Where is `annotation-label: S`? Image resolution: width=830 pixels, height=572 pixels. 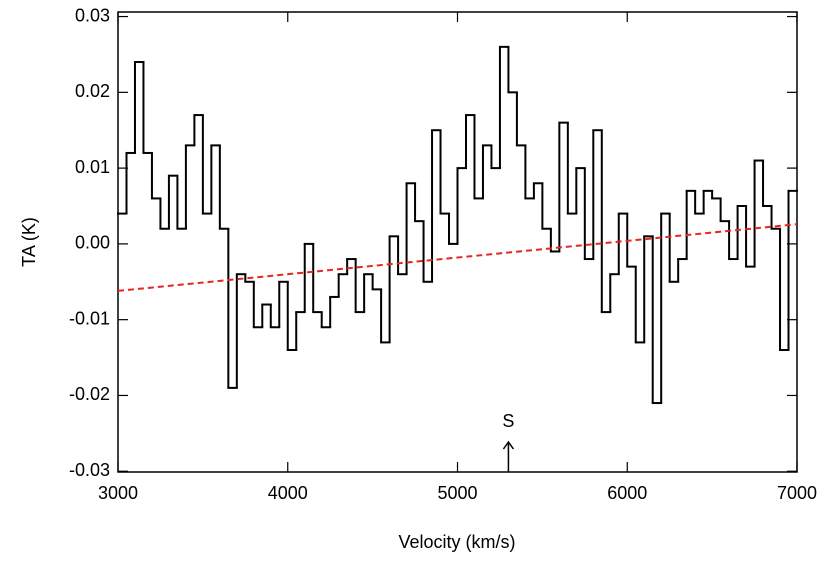 annotation-label: S is located at coordinates (508, 421).